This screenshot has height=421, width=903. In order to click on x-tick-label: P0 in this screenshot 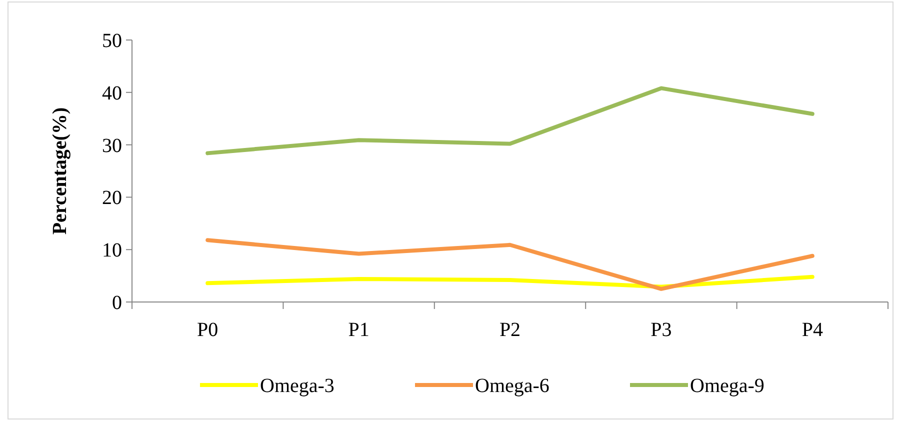, I will do `click(207, 330)`.